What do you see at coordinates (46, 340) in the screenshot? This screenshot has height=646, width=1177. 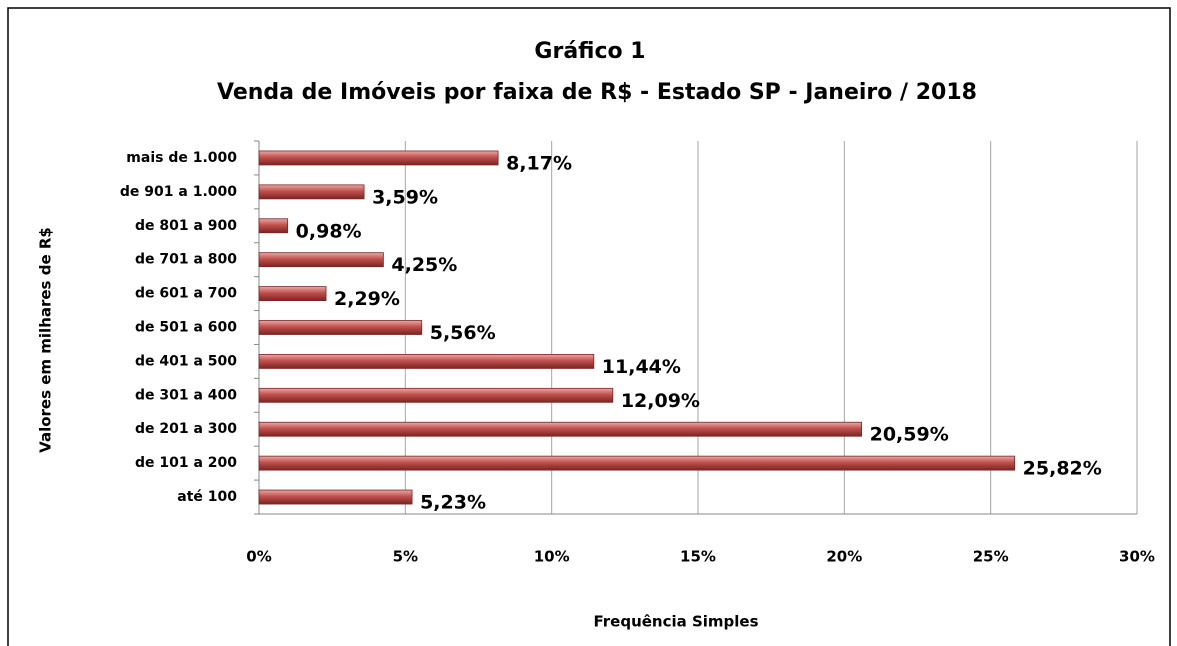 I see `y-axis-label: Valores em milhares de R$` at bounding box center [46, 340].